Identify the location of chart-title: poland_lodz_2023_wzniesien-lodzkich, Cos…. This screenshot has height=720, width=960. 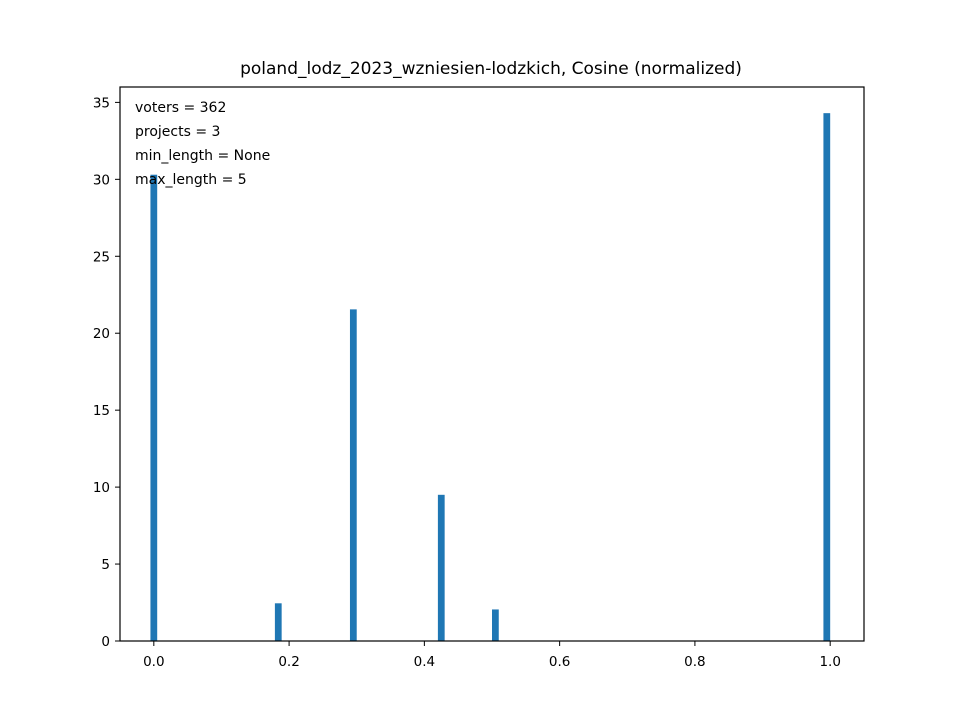
(491, 69).